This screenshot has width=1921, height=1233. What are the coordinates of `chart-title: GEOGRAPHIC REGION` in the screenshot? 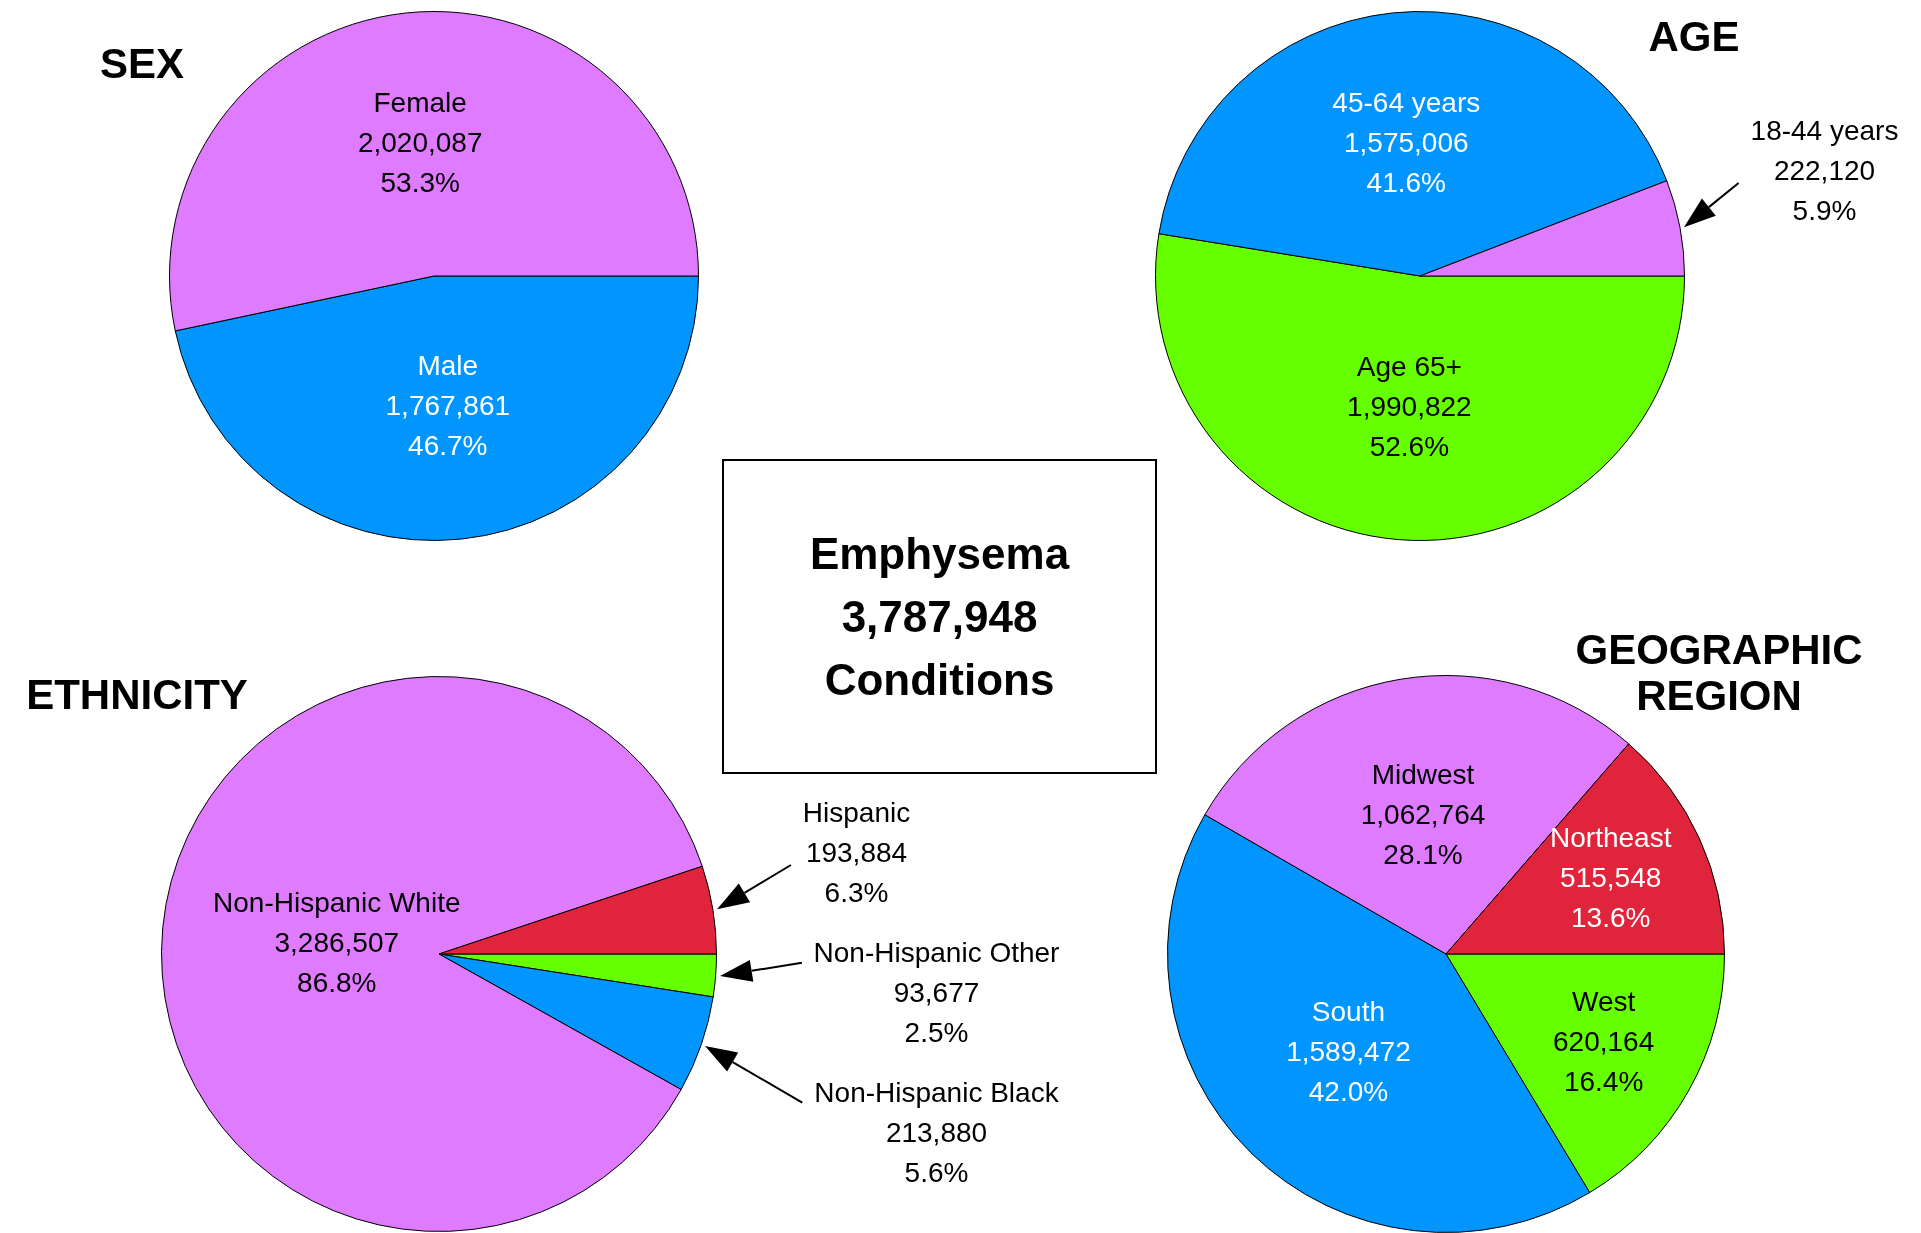 It's located at (1719, 672).